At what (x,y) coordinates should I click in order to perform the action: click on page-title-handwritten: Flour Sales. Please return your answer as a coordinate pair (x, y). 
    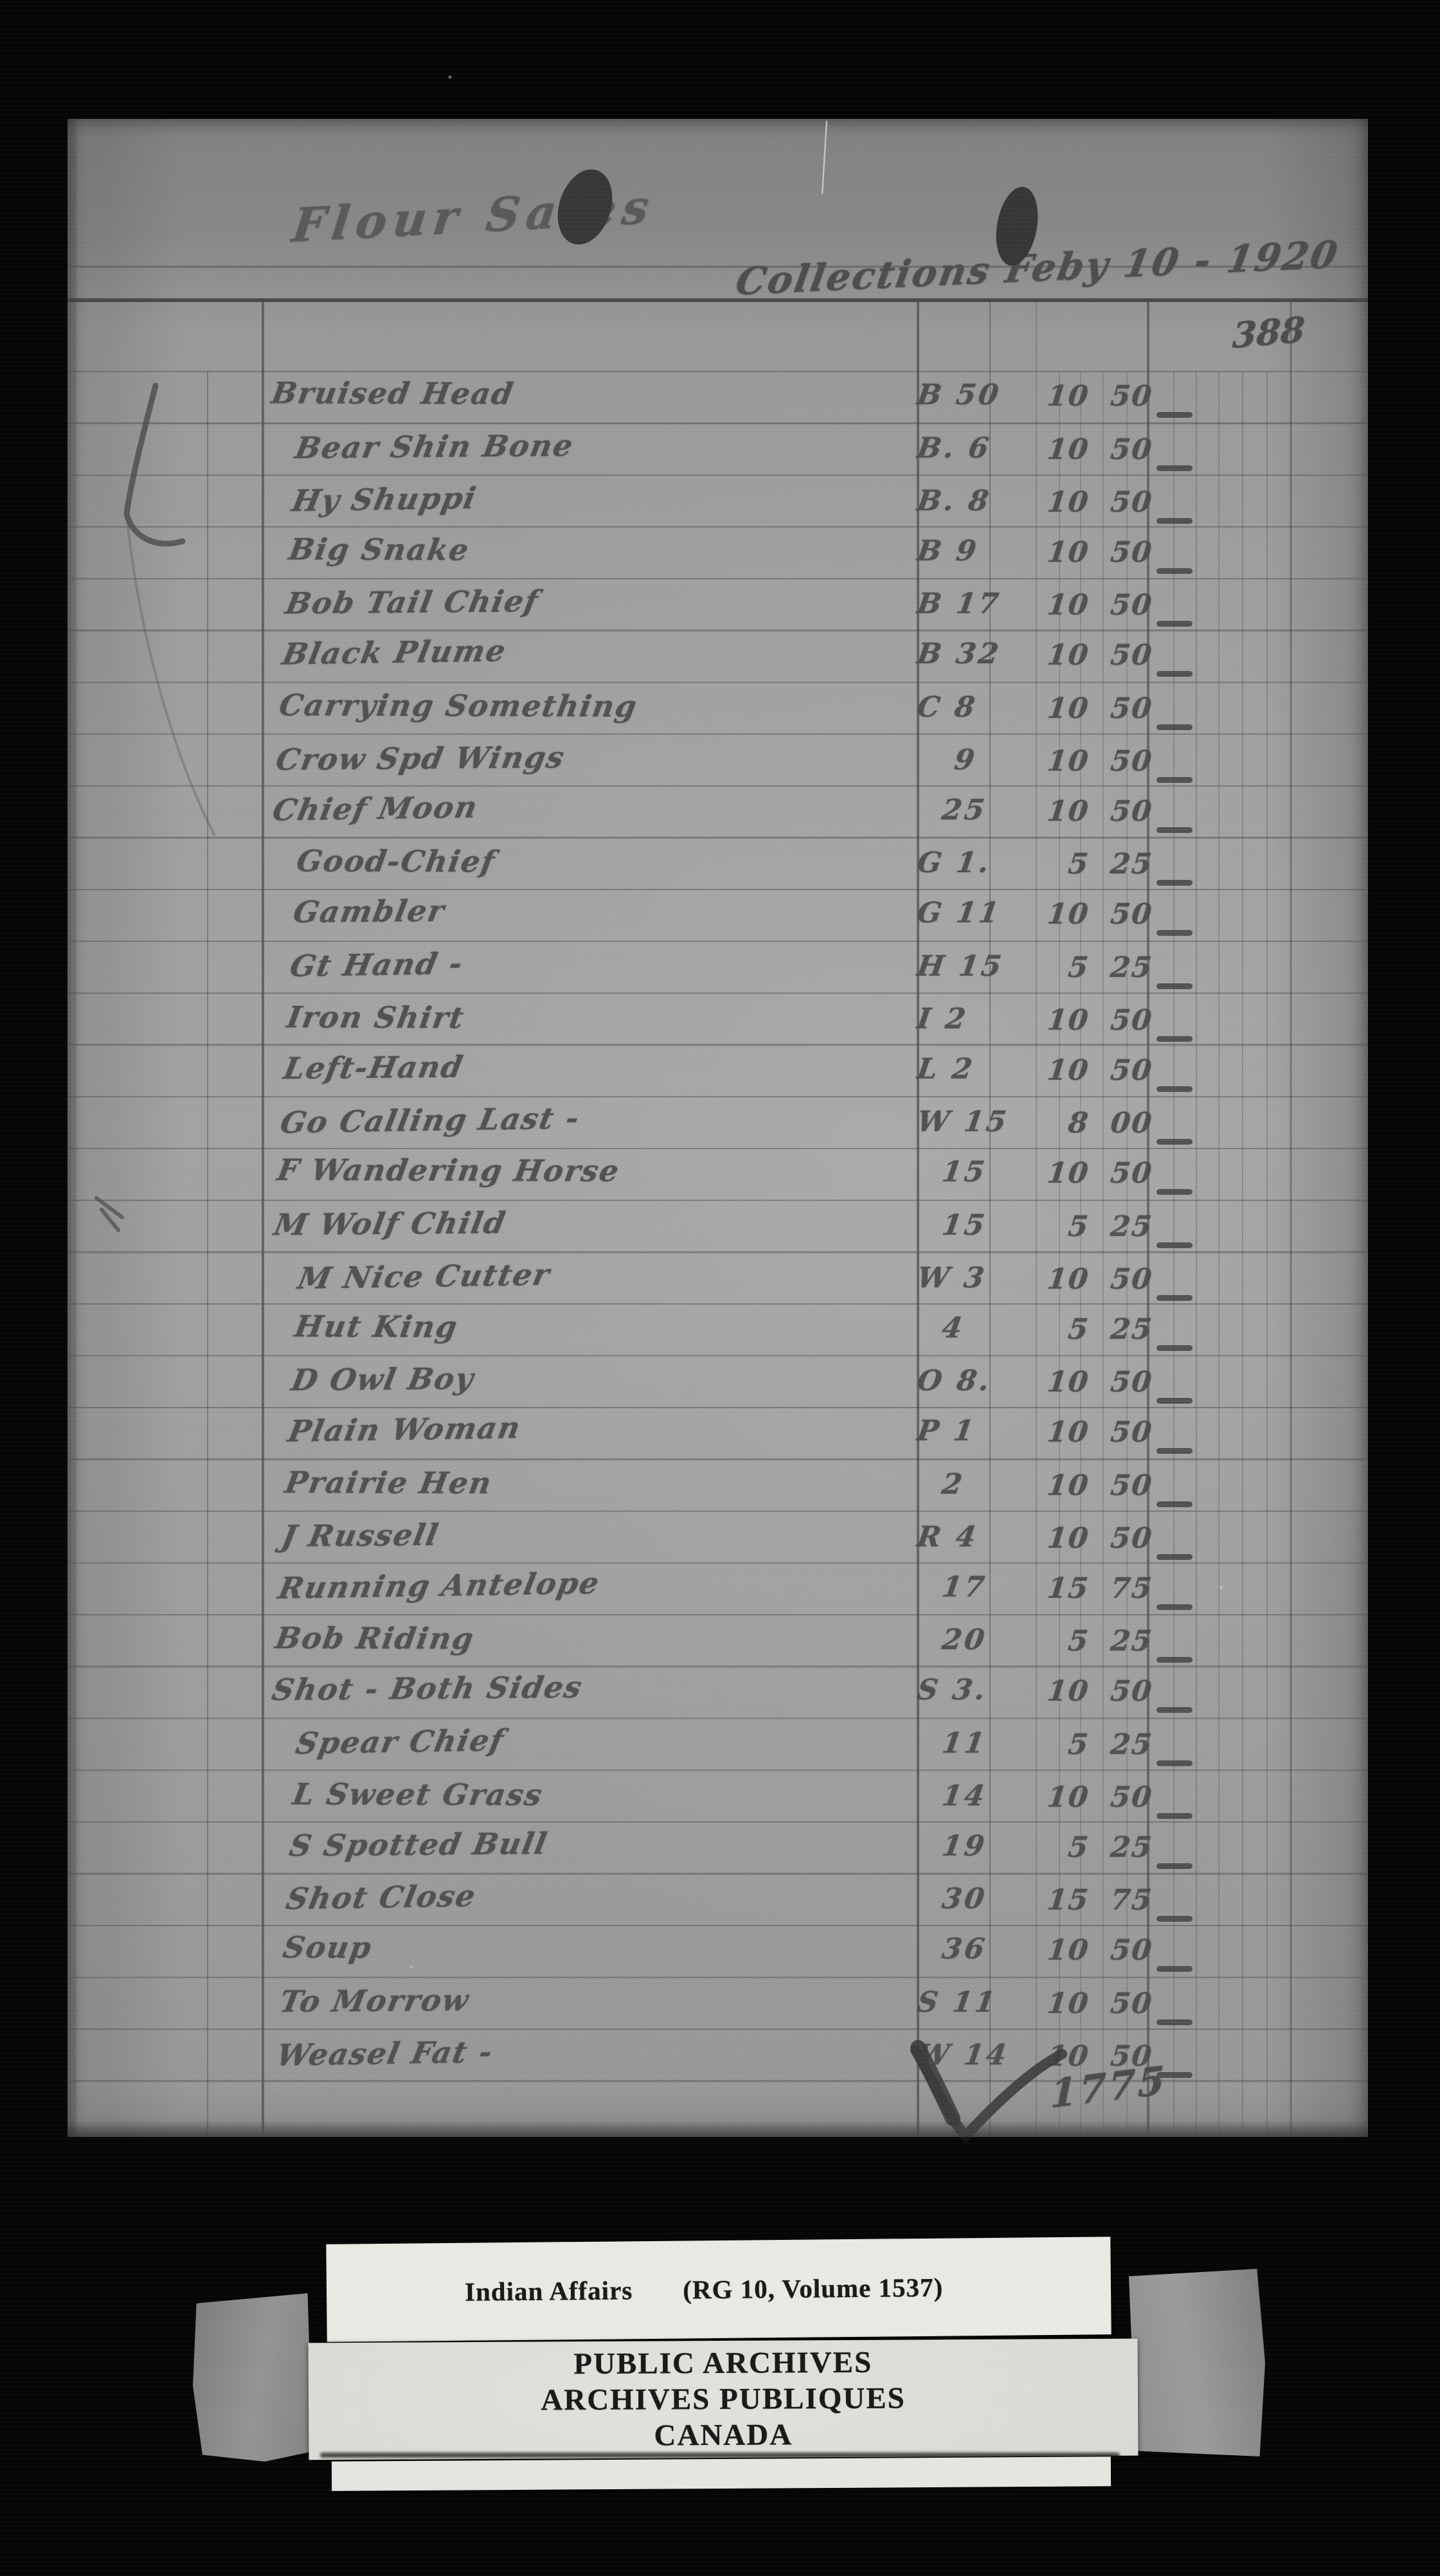
    Looking at the image, I should click on (474, 215).